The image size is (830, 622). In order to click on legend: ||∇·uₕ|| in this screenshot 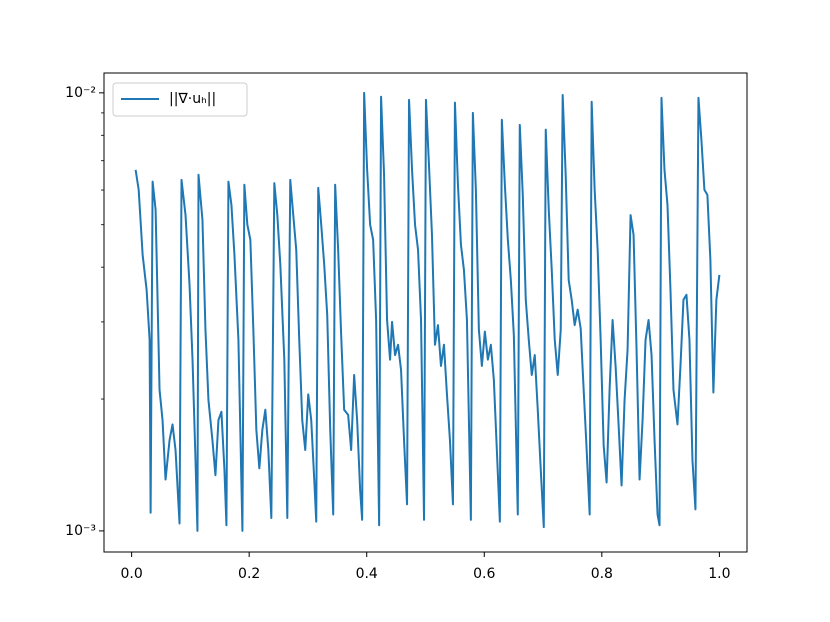, I will do `click(180, 99)`.